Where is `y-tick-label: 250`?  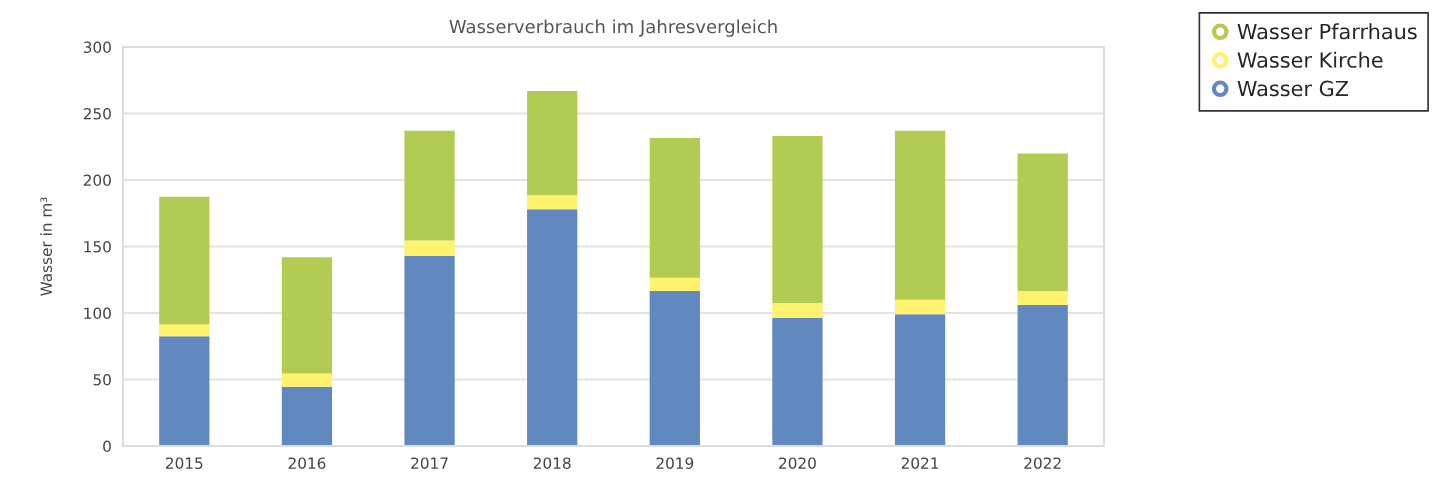
y-tick-label: 250 is located at coordinates (97, 113).